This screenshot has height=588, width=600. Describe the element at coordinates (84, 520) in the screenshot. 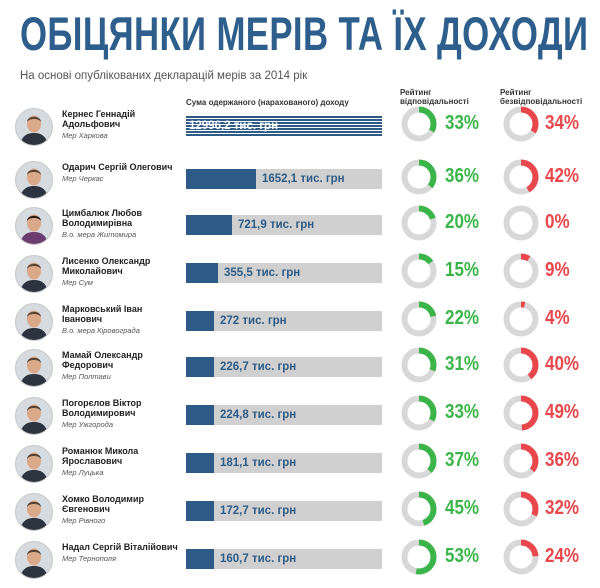

I see `mayor-role: Мер Рівного` at that location.